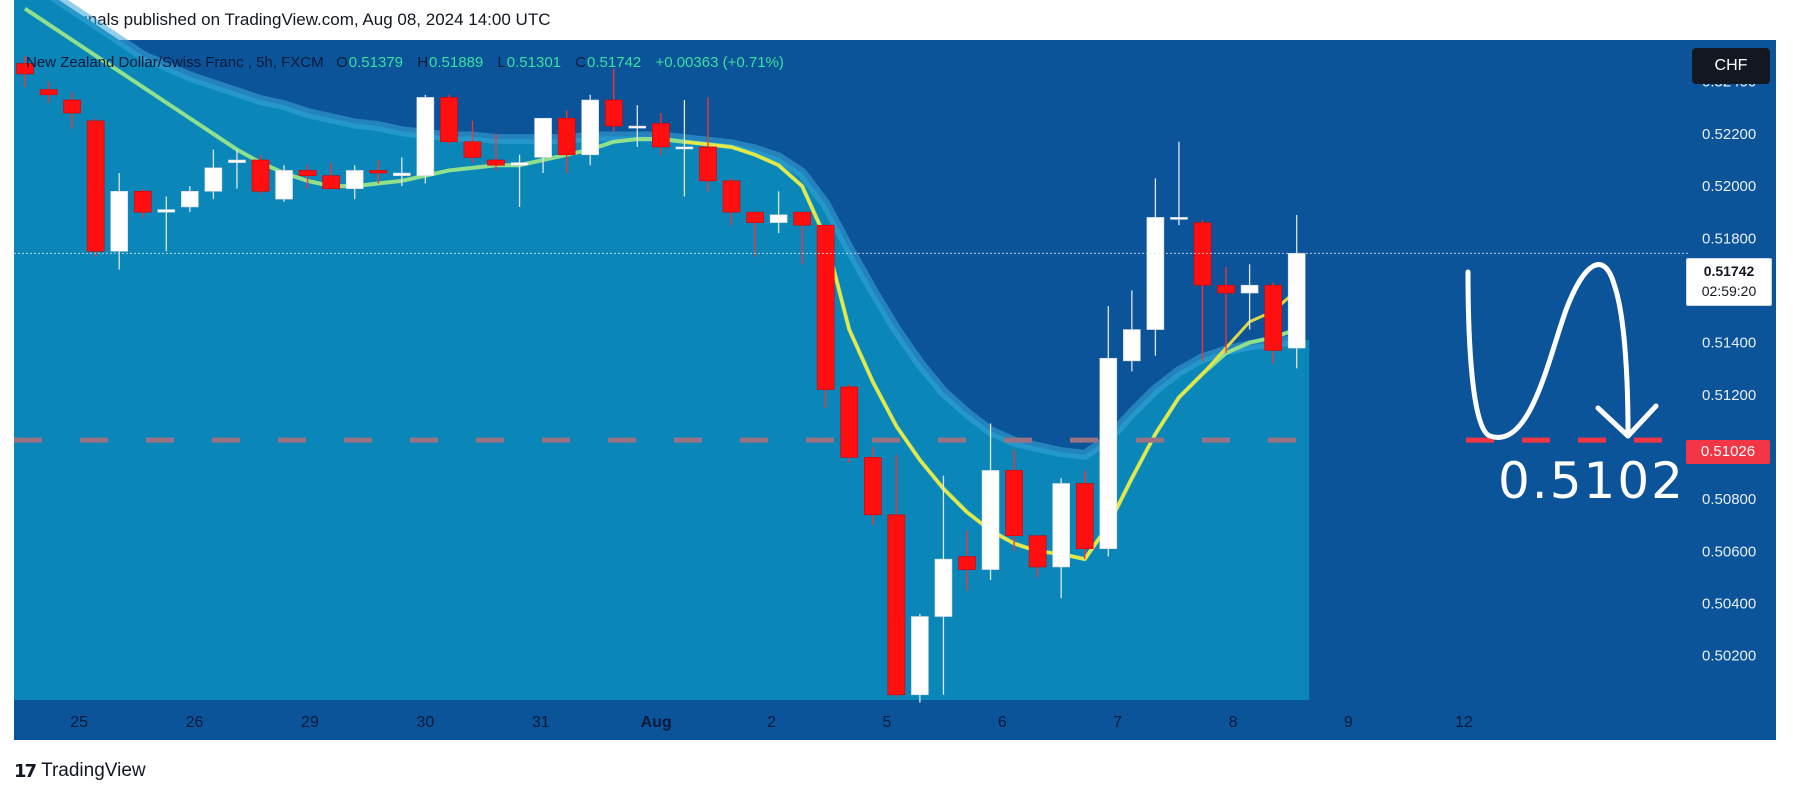  What do you see at coordinates (1548, 351) in the screenshot?
I see `projection-arrow-path` at bounding box center [1548, 351].